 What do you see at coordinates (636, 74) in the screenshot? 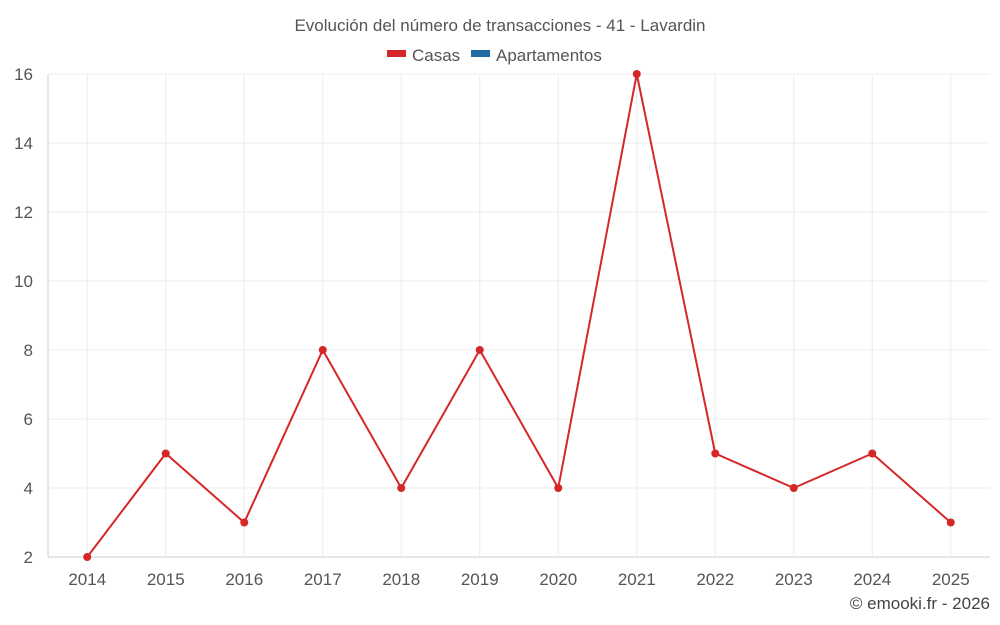
I see `data-point-casas-2021` at bounding box center [636, 74].